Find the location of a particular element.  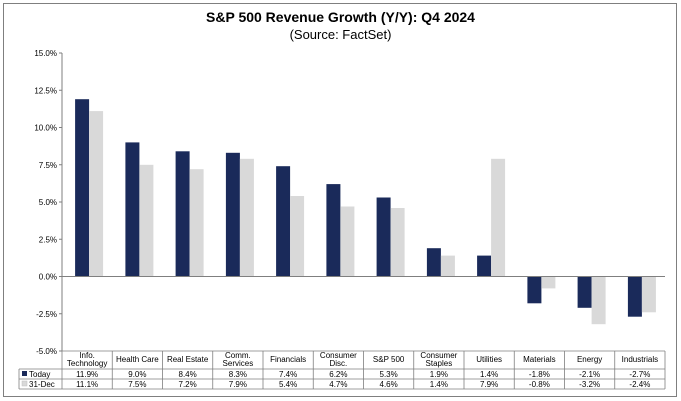

category-label: Staples is located at coordinates (439, 363).